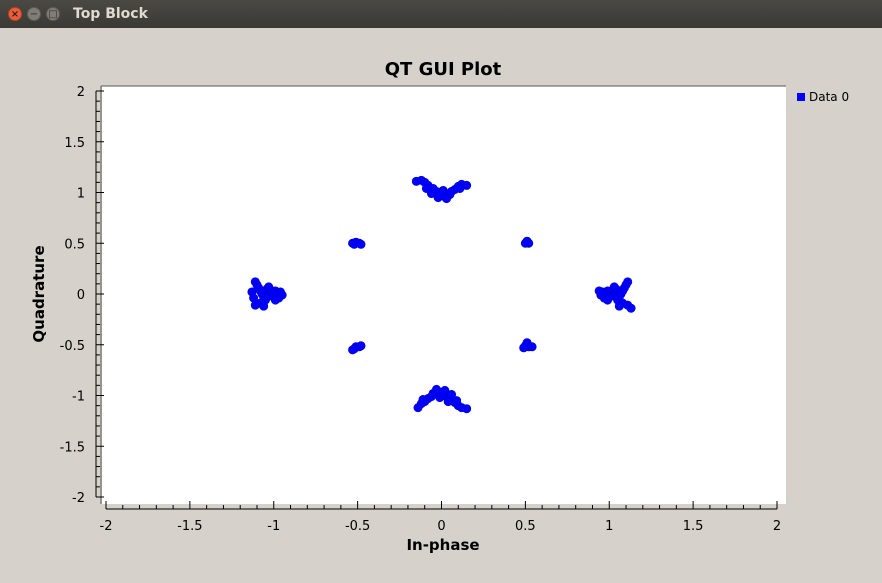 The image size is (882, 583). I want to click on y-tick-label: -2, so click(78, 498).